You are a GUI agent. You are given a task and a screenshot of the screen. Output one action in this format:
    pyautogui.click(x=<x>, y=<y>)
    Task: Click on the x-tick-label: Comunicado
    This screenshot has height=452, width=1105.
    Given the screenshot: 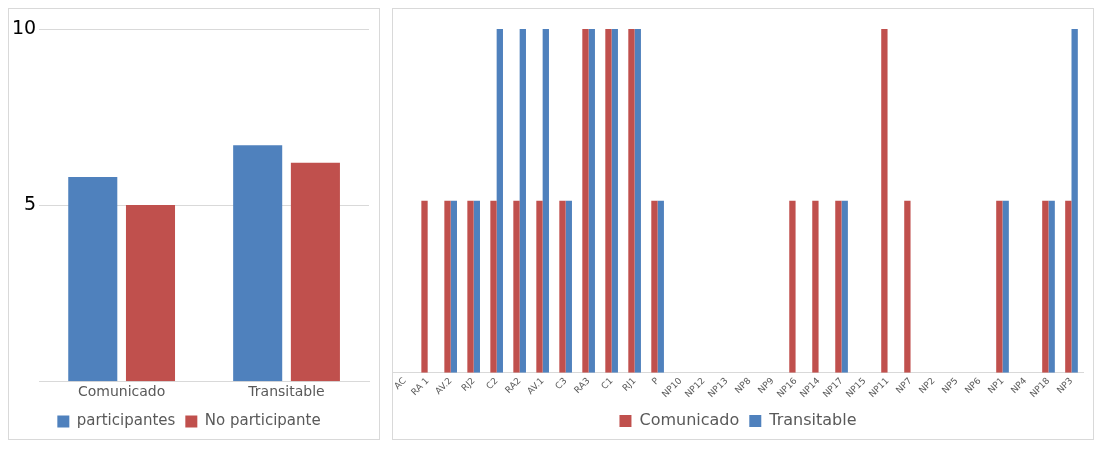 What is the action you would take?
    pyautogui.click(x=121, y=391)
    